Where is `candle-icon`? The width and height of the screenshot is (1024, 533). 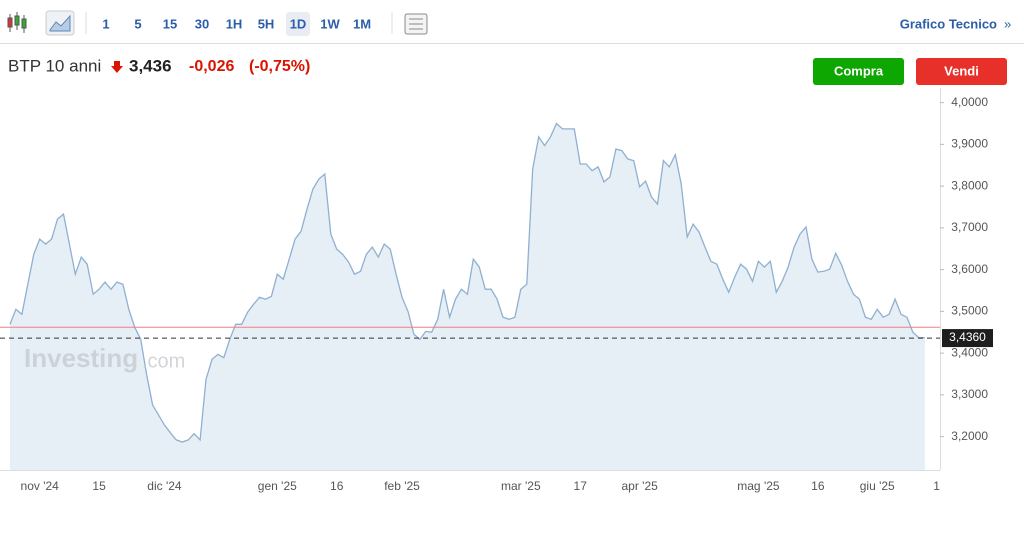
candle-icon is located at coordinates (17, 22).